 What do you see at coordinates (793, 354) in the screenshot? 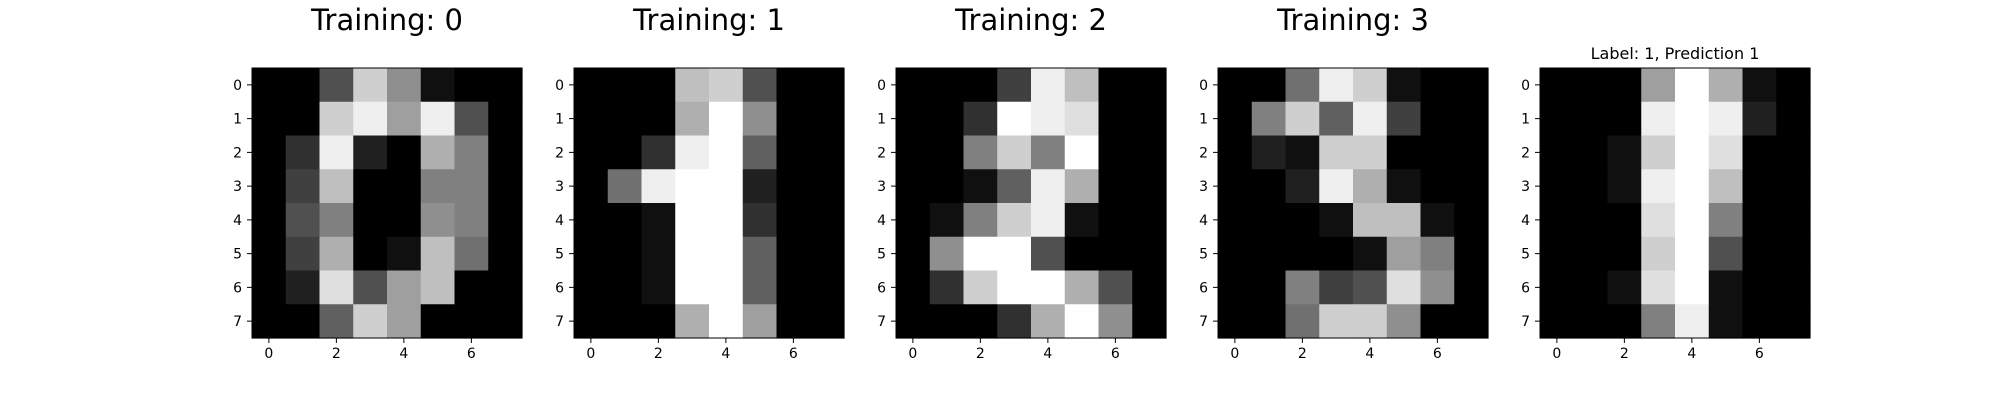
I see `x-tick-label: 6` at bounding box center [793, 354].